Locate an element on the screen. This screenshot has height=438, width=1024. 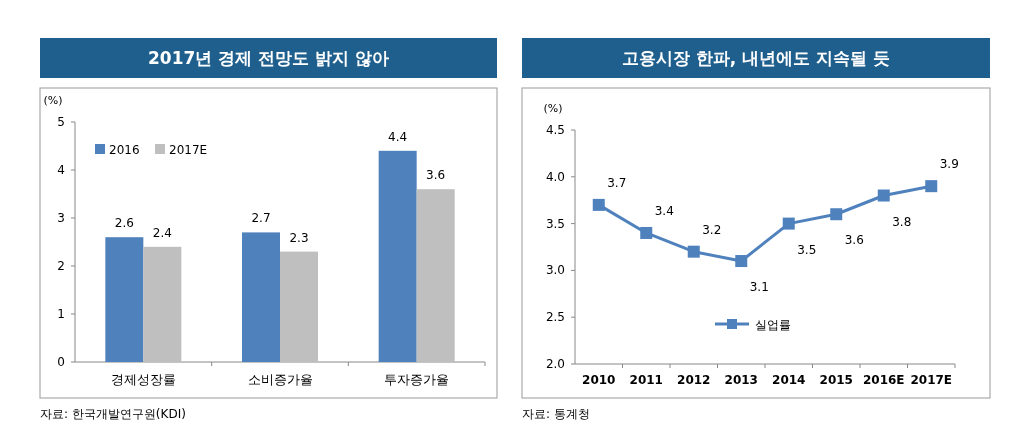
data-label: 2.7 is located at coordinates (261, 218).